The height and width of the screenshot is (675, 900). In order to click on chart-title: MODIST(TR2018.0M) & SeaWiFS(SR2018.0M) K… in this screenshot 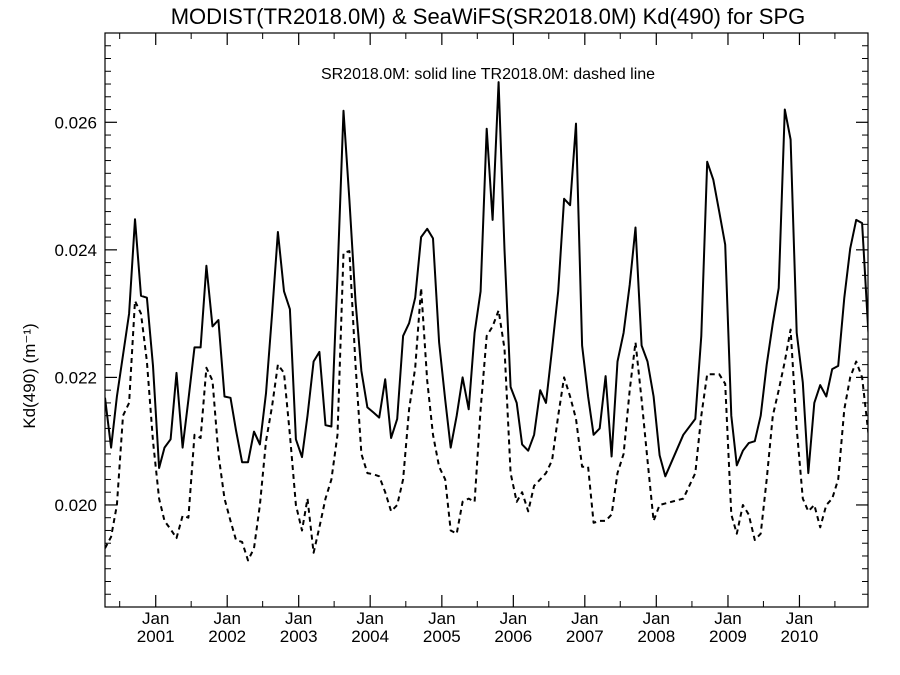, I will do `click(488, 16)`.